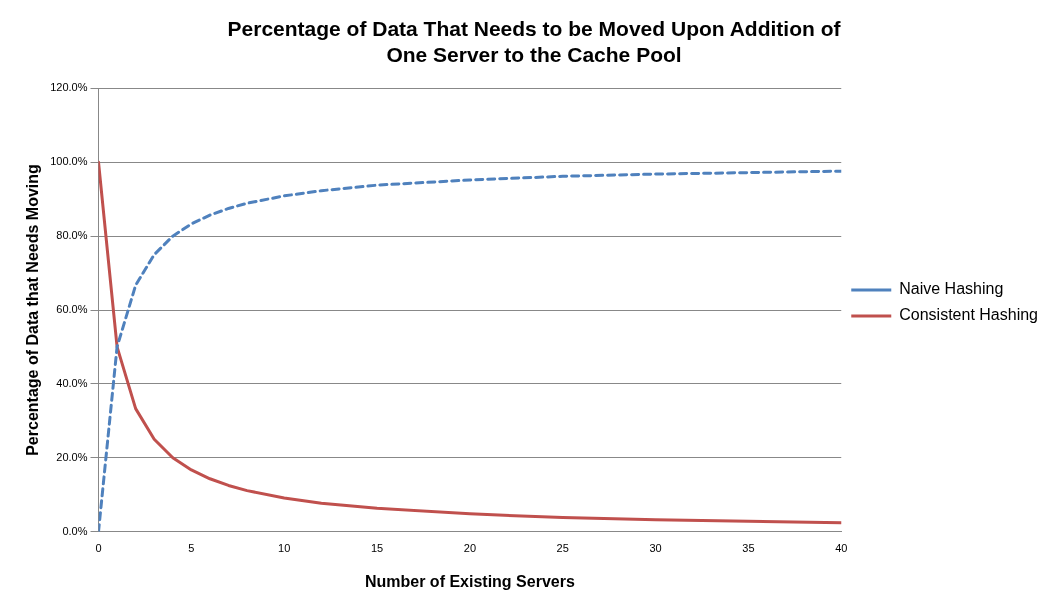 This screenshot has height=606, width=1058. I want to click on y-tick-label: 100.0%, so click(69, 161).